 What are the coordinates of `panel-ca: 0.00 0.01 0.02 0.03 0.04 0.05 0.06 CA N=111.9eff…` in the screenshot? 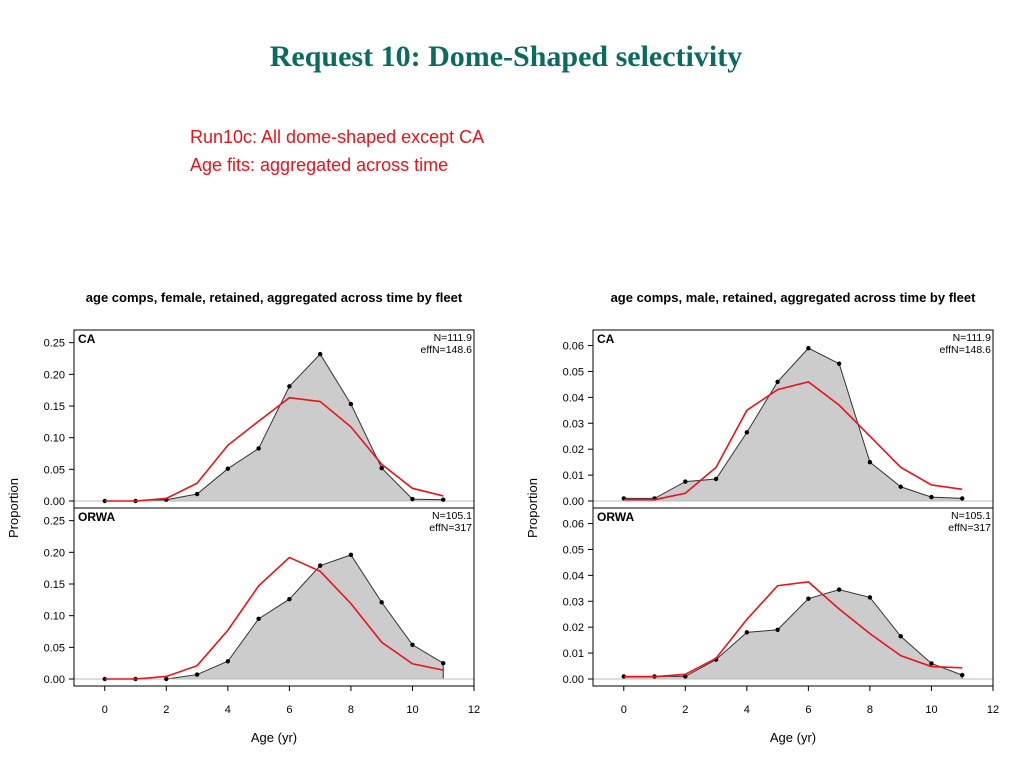 It's located at (778, 419).